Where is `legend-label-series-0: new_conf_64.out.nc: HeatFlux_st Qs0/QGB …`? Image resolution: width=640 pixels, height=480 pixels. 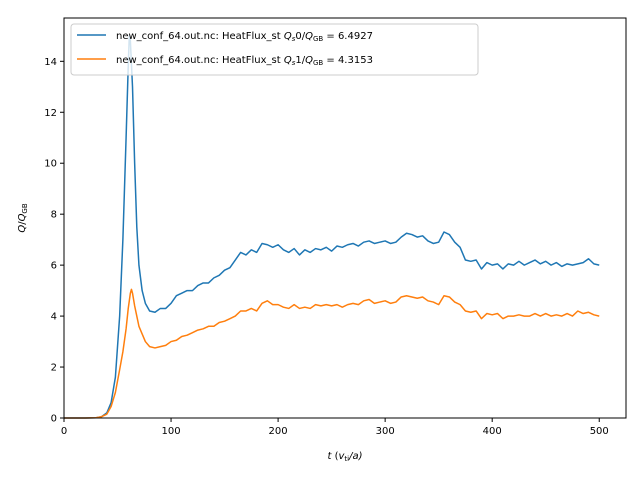 legend-label-series-0: new_conf_64.out.nc: HeatFlux_st Qs0/QGB … is located at coordinates (244, 37).